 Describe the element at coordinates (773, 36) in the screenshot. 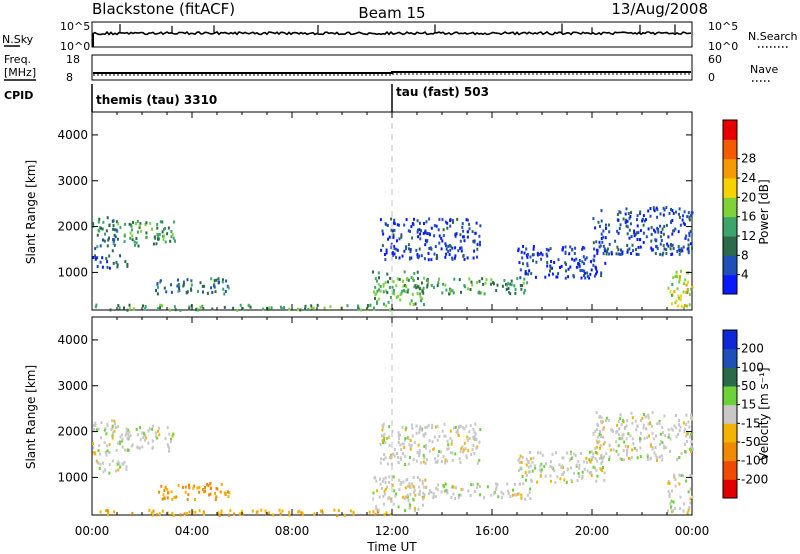

I see `nsearch-label: N.Search` at that location.